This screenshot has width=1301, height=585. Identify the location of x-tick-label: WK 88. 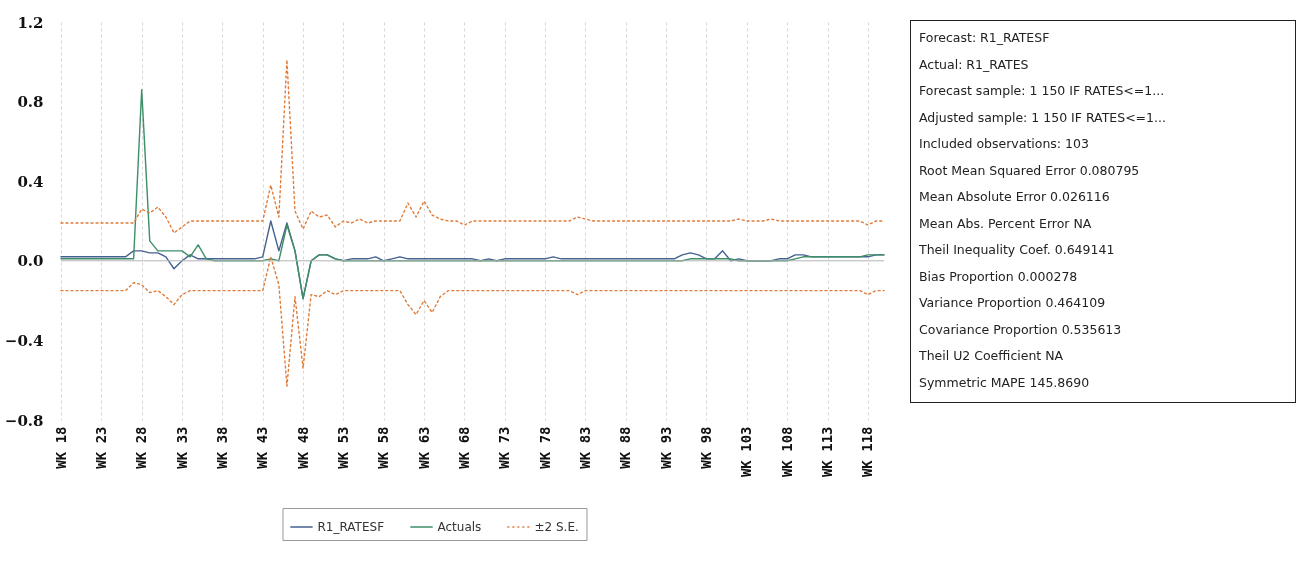
(625, 447).